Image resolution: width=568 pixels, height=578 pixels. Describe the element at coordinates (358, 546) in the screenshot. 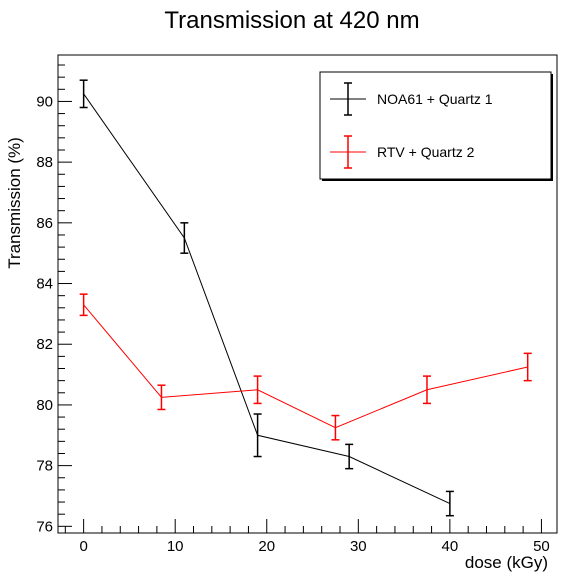

I see `x-tick-label: 30` at that location.